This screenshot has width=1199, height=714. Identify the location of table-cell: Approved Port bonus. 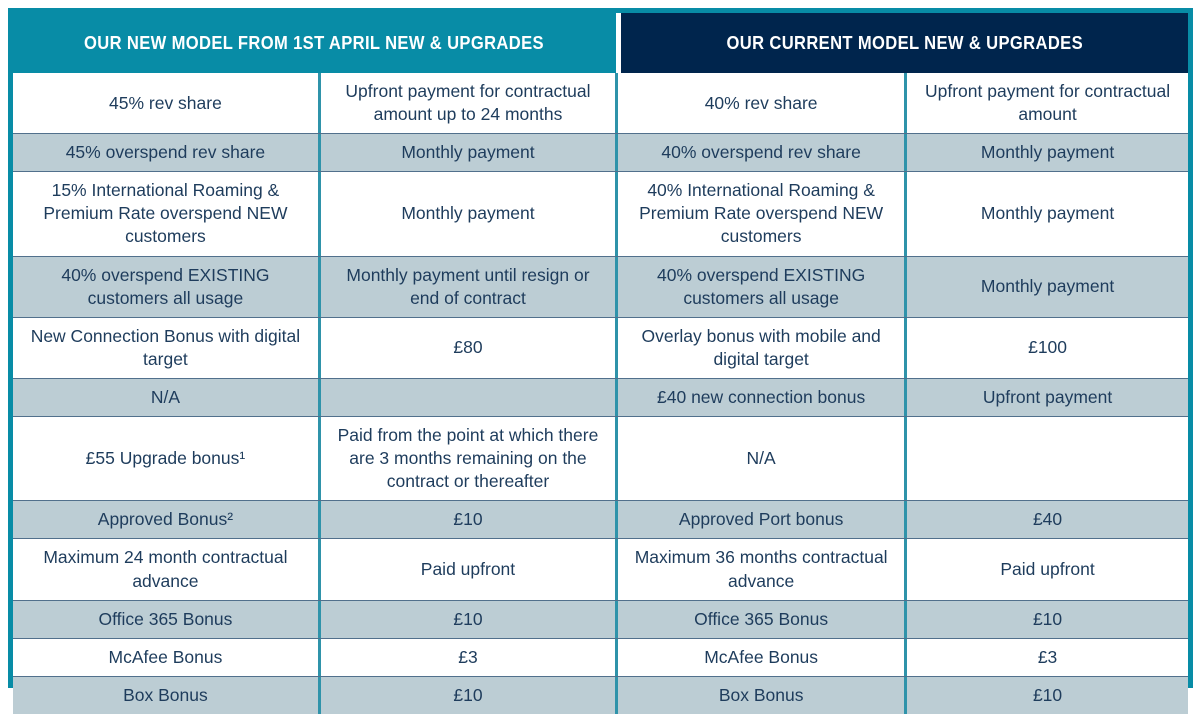
(763, 520).